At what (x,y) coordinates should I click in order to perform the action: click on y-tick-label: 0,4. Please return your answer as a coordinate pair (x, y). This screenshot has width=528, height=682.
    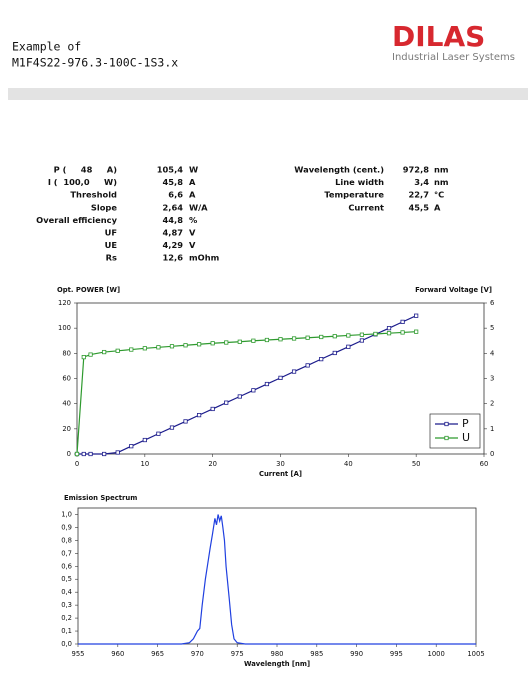
    Looking at the image, I should click on (66, 592).